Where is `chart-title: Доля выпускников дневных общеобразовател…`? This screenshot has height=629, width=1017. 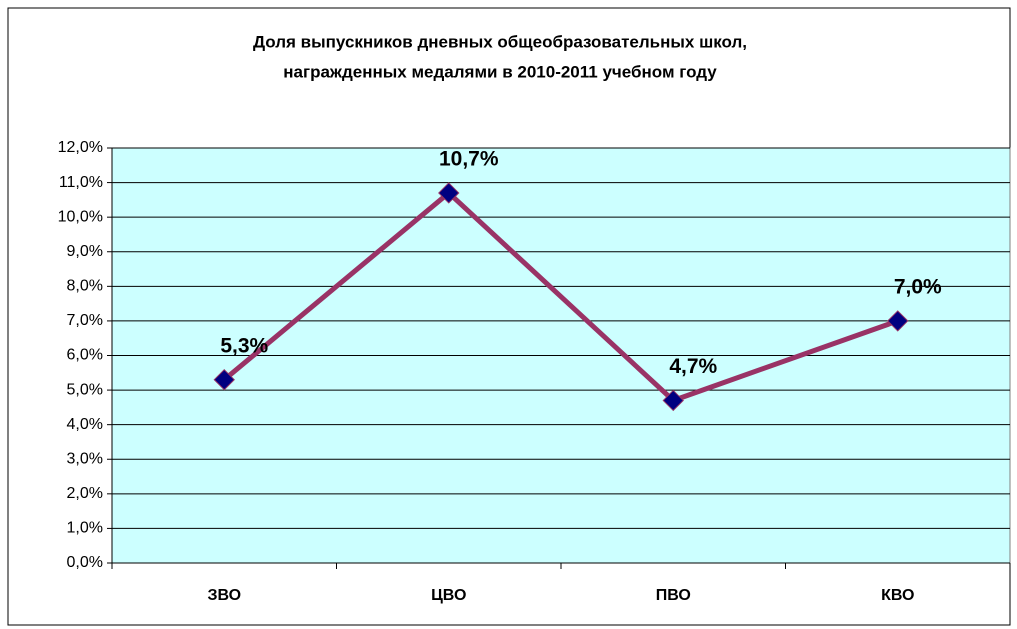
chart-title: Доля выпускников дневных общеобразовател… is located at coordinates (500, 41).